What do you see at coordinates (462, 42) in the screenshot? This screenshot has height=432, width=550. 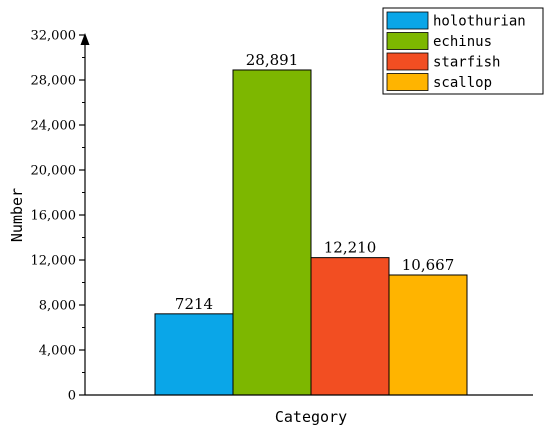 I see `legend-label-echinus: echinus` at bounding box center [462, 42].